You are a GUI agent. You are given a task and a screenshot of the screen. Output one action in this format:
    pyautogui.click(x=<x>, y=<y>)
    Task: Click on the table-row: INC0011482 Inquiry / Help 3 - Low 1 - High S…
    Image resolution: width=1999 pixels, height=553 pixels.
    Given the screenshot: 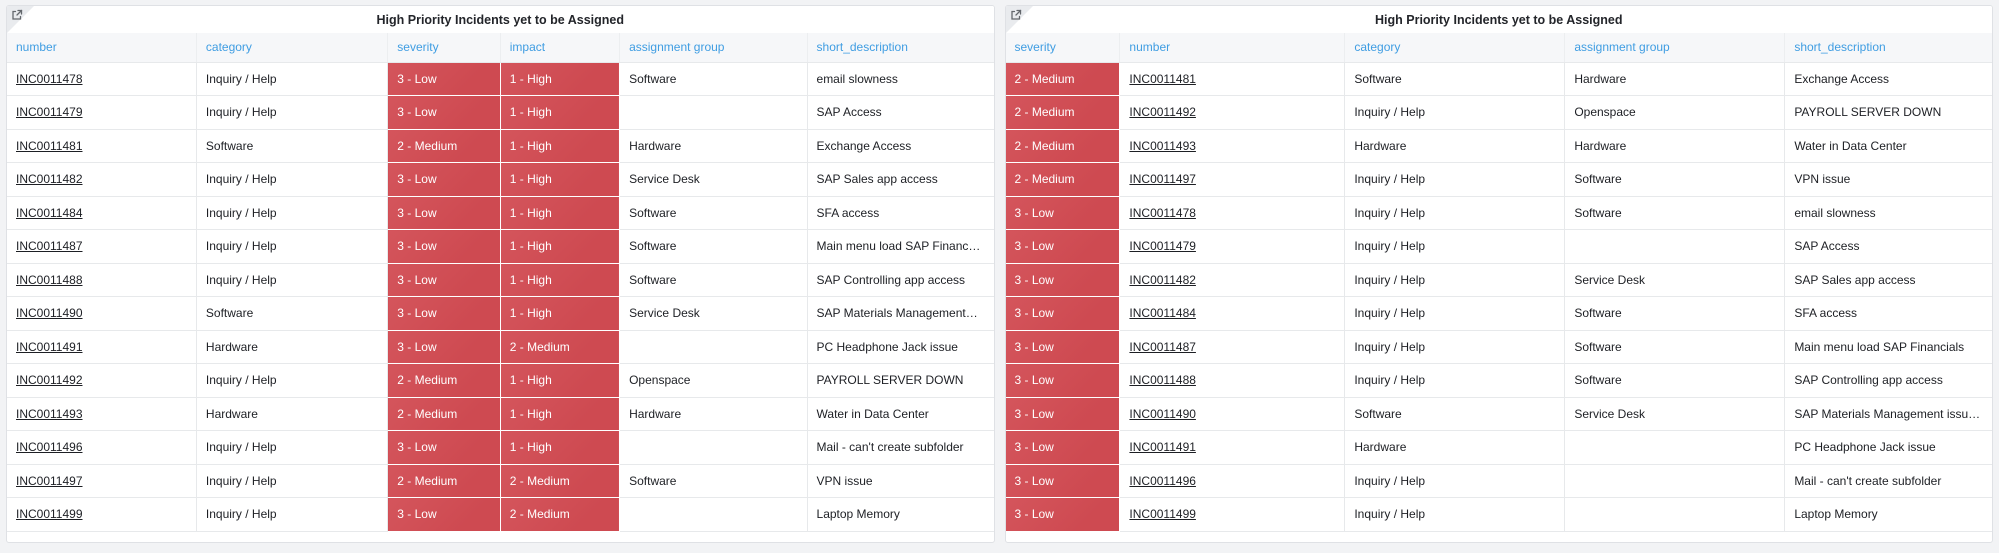 What is the action you would take?
    pyautogui.click(x=500, y=179)
    